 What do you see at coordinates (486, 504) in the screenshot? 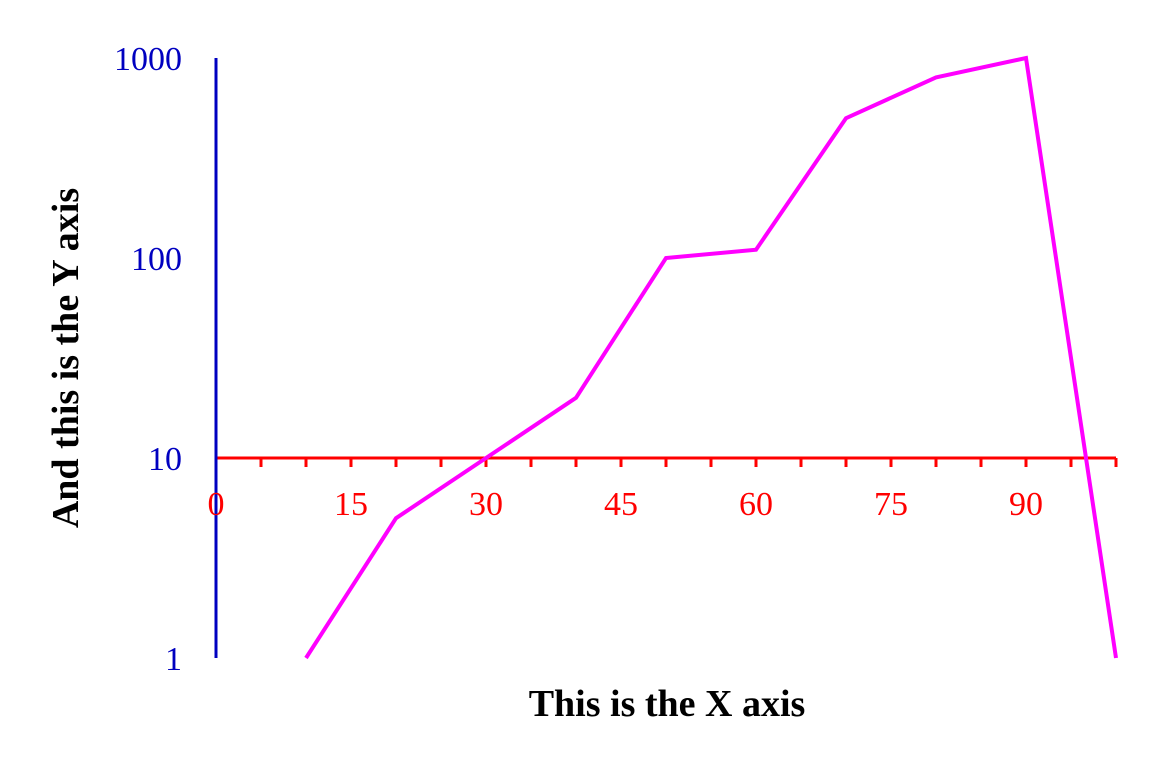
I see `x-tick-label: 30` at bounding box center [486, 504].